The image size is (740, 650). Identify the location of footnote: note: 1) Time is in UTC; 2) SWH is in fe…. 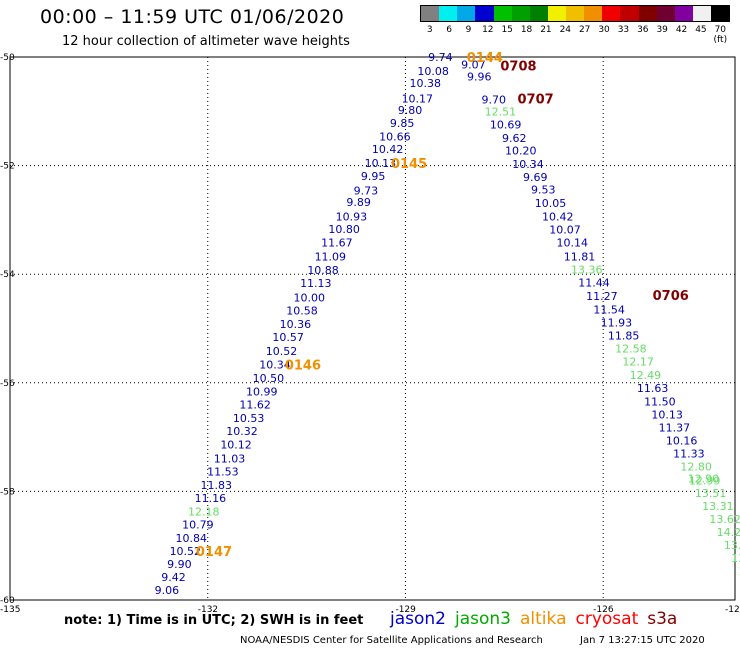
(214, 620).